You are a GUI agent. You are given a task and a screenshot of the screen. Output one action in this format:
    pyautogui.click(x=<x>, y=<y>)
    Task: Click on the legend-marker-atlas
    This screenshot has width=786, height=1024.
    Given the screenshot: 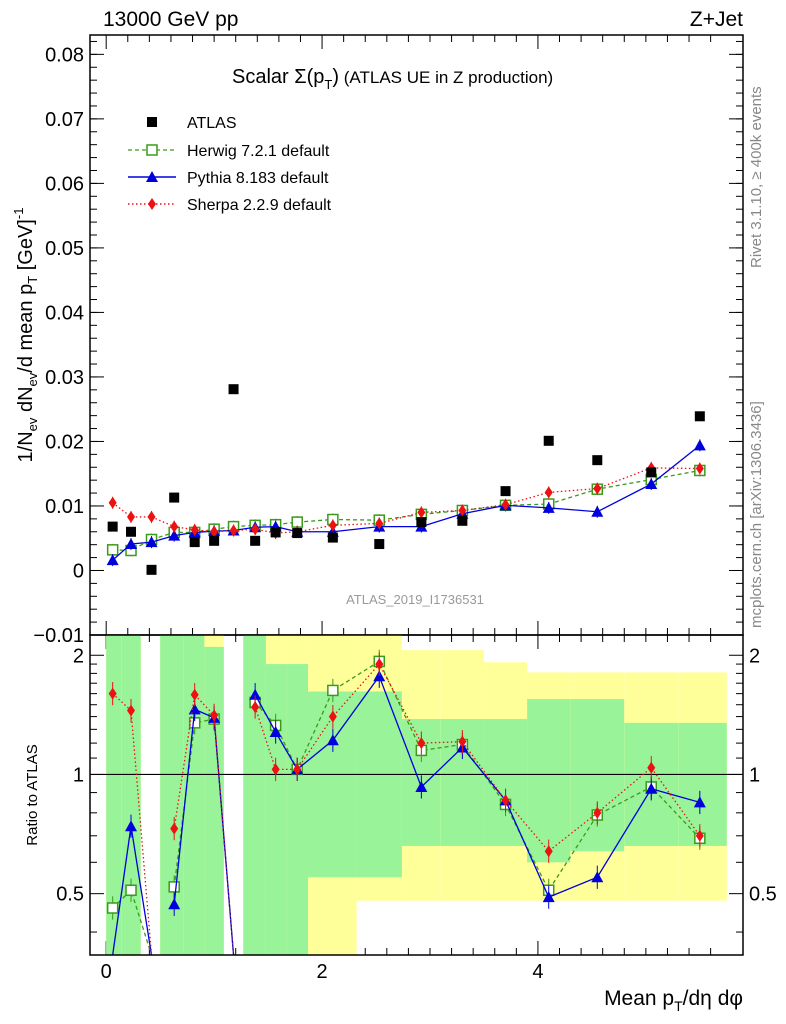 What is the action you would take?
    pyautogui.click(x=152, y=122)
    